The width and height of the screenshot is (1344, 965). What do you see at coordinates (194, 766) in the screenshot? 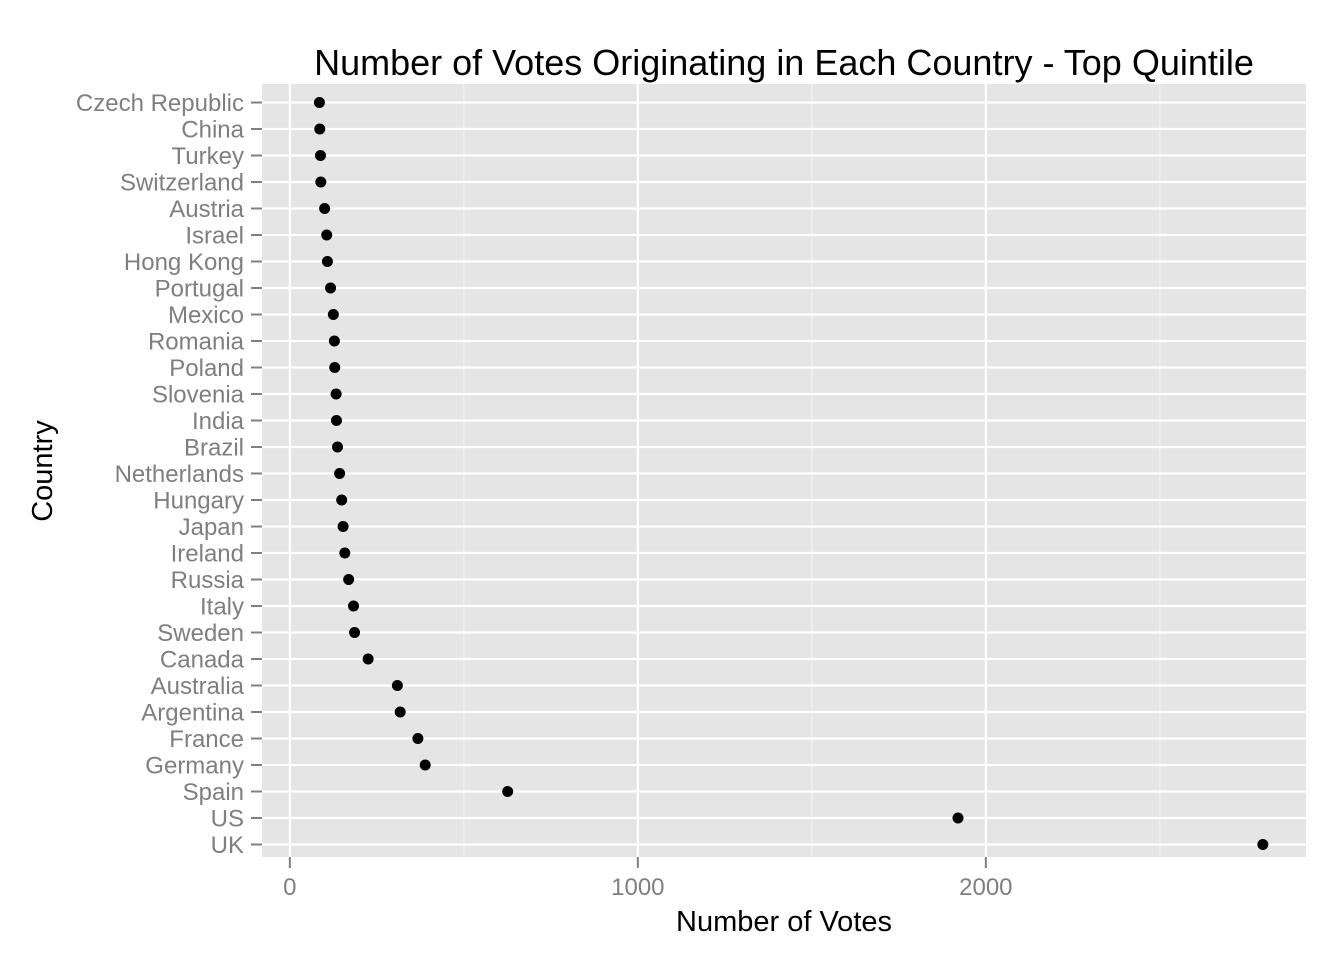
I see `y-tick-label: Germany` at bounding box center [194, 766].